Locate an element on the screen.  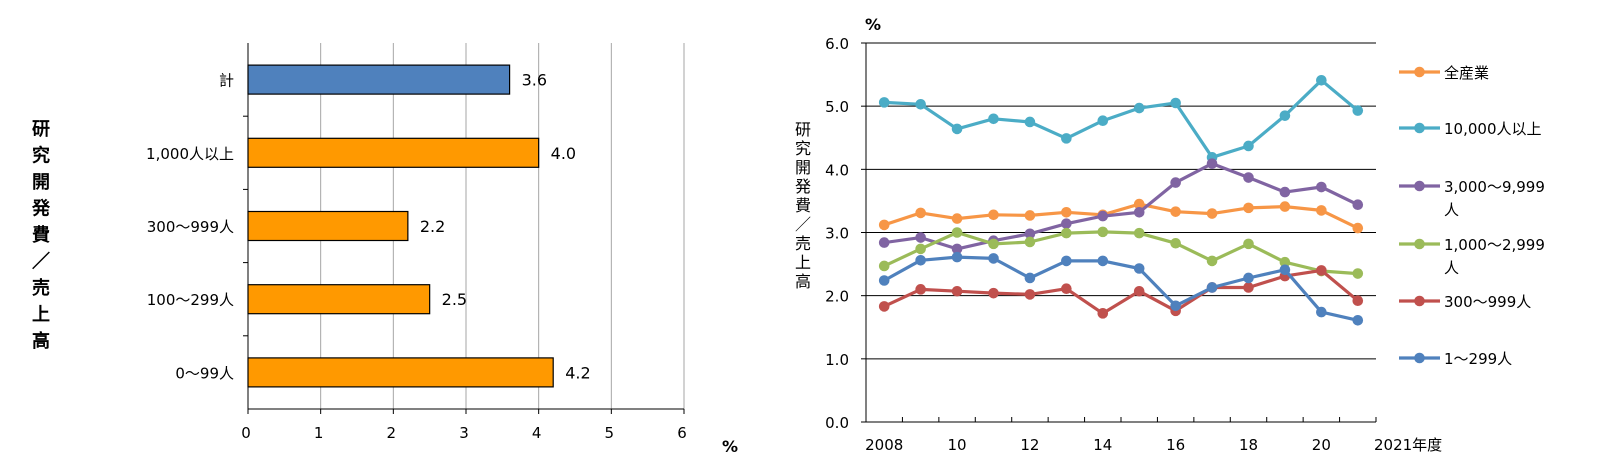
line-x-tick-label: 16 is located at coordinates (1175, 445).